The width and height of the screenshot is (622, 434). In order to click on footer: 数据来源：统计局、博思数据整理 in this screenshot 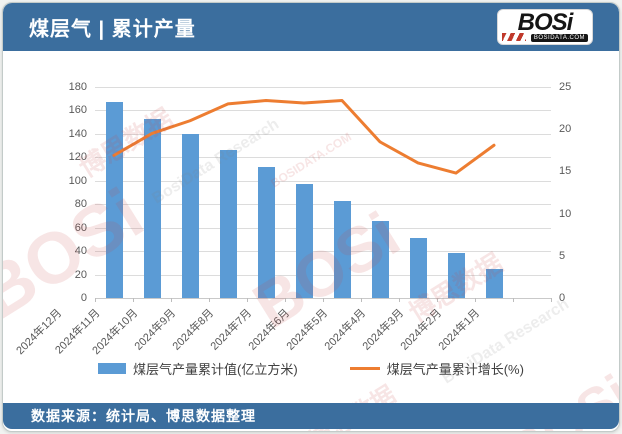, I will do `click(311, 416)`.